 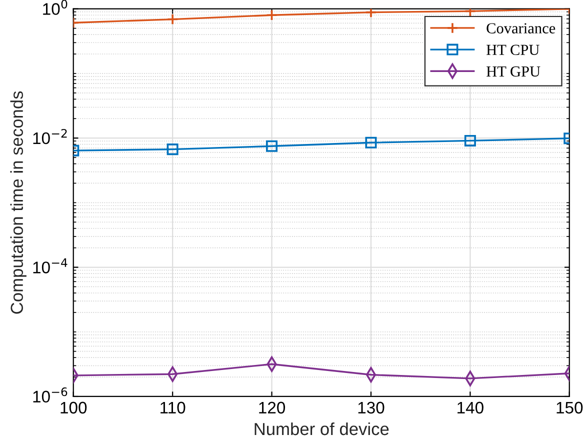 What do you see at coordinates (272, 408) in the screenshot?
I see `x-tick-label: 120` at bounding box center [272, 408].